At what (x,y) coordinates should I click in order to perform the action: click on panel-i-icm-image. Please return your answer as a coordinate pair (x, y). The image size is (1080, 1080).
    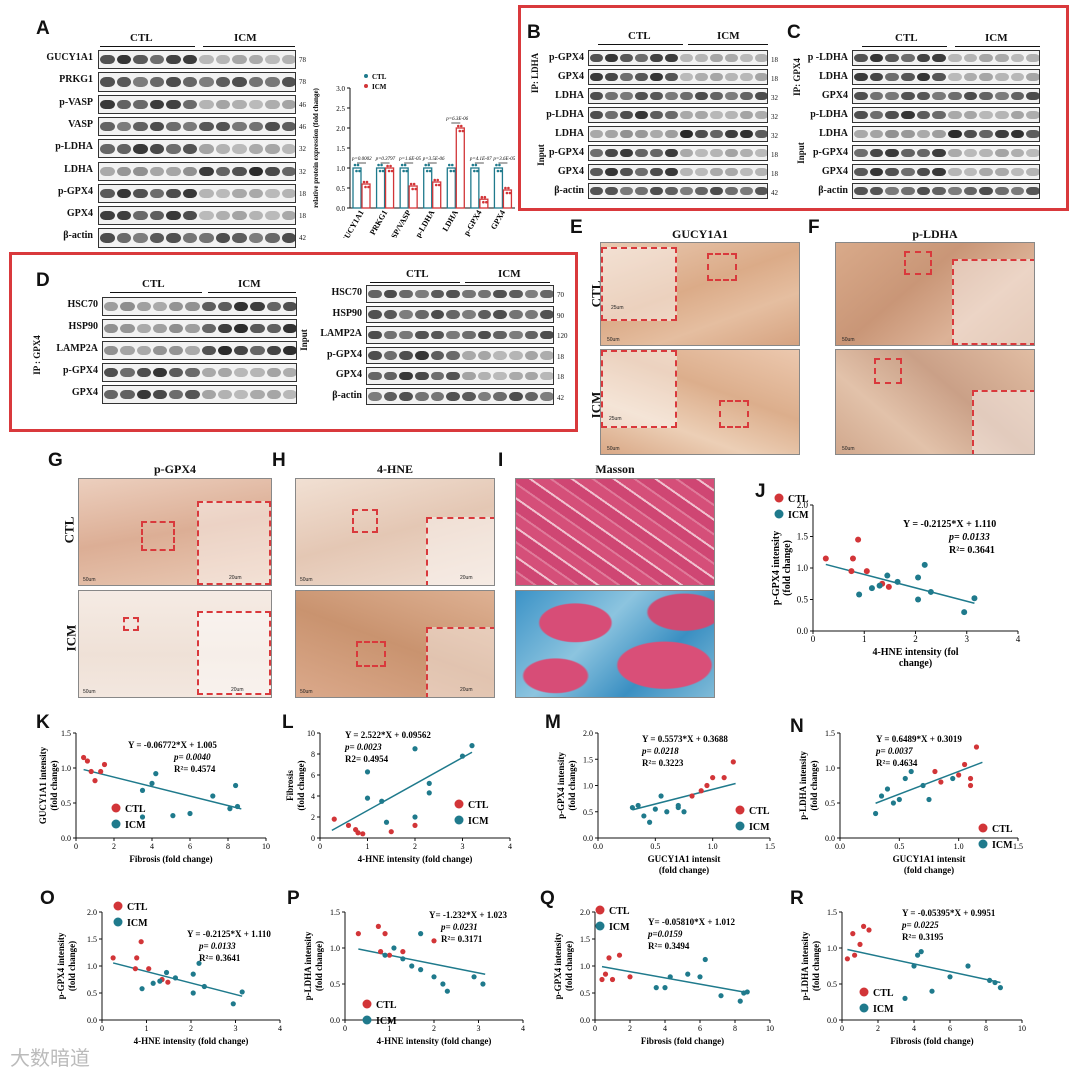
    Looking at the image, I should click on (615, 644).